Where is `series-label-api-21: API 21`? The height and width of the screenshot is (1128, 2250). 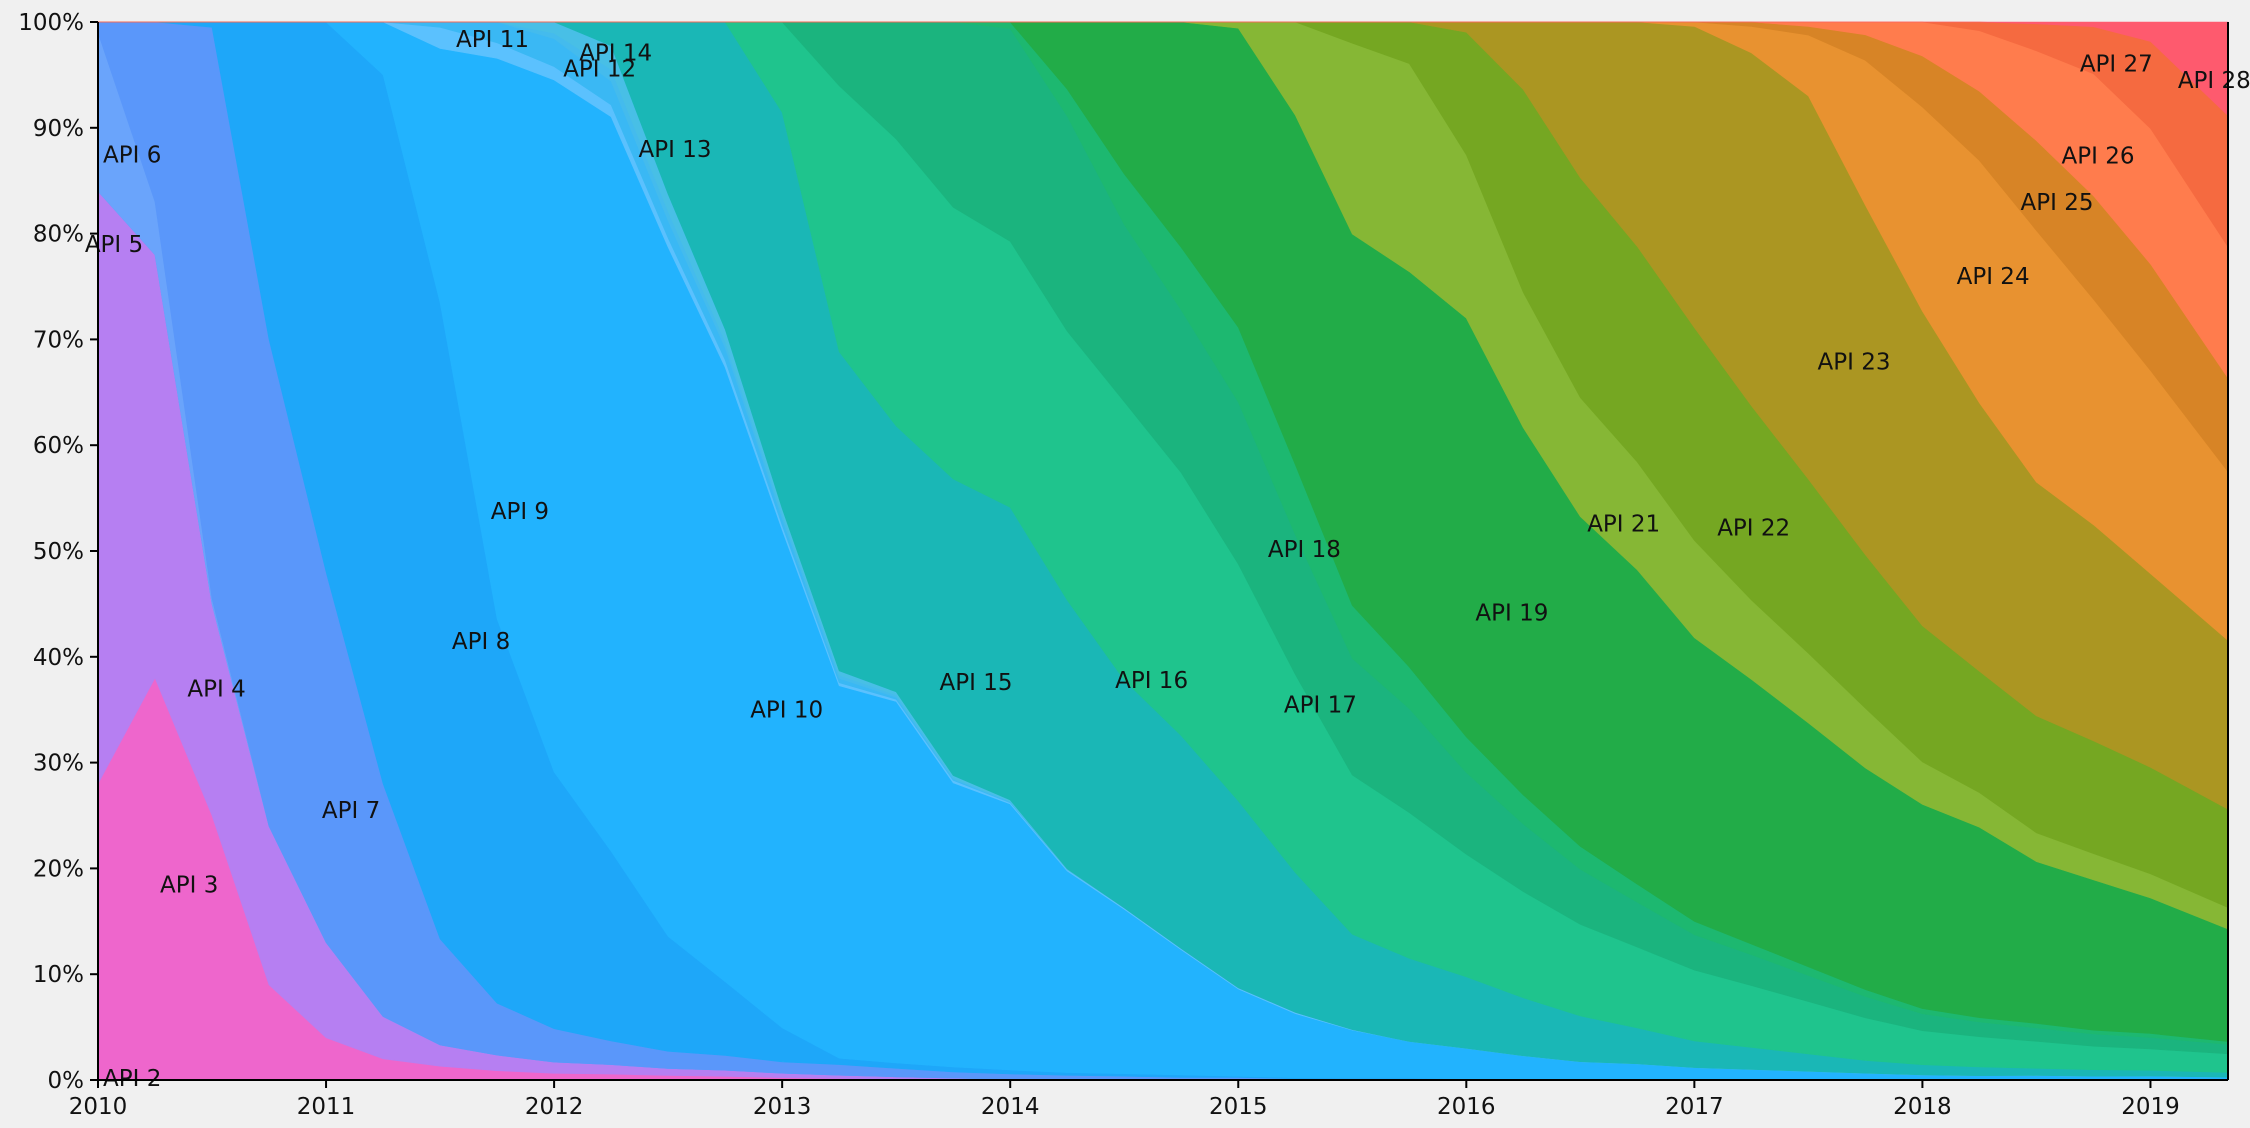
series-label-api-21: API 21 is located at coordinates (1623, 525).